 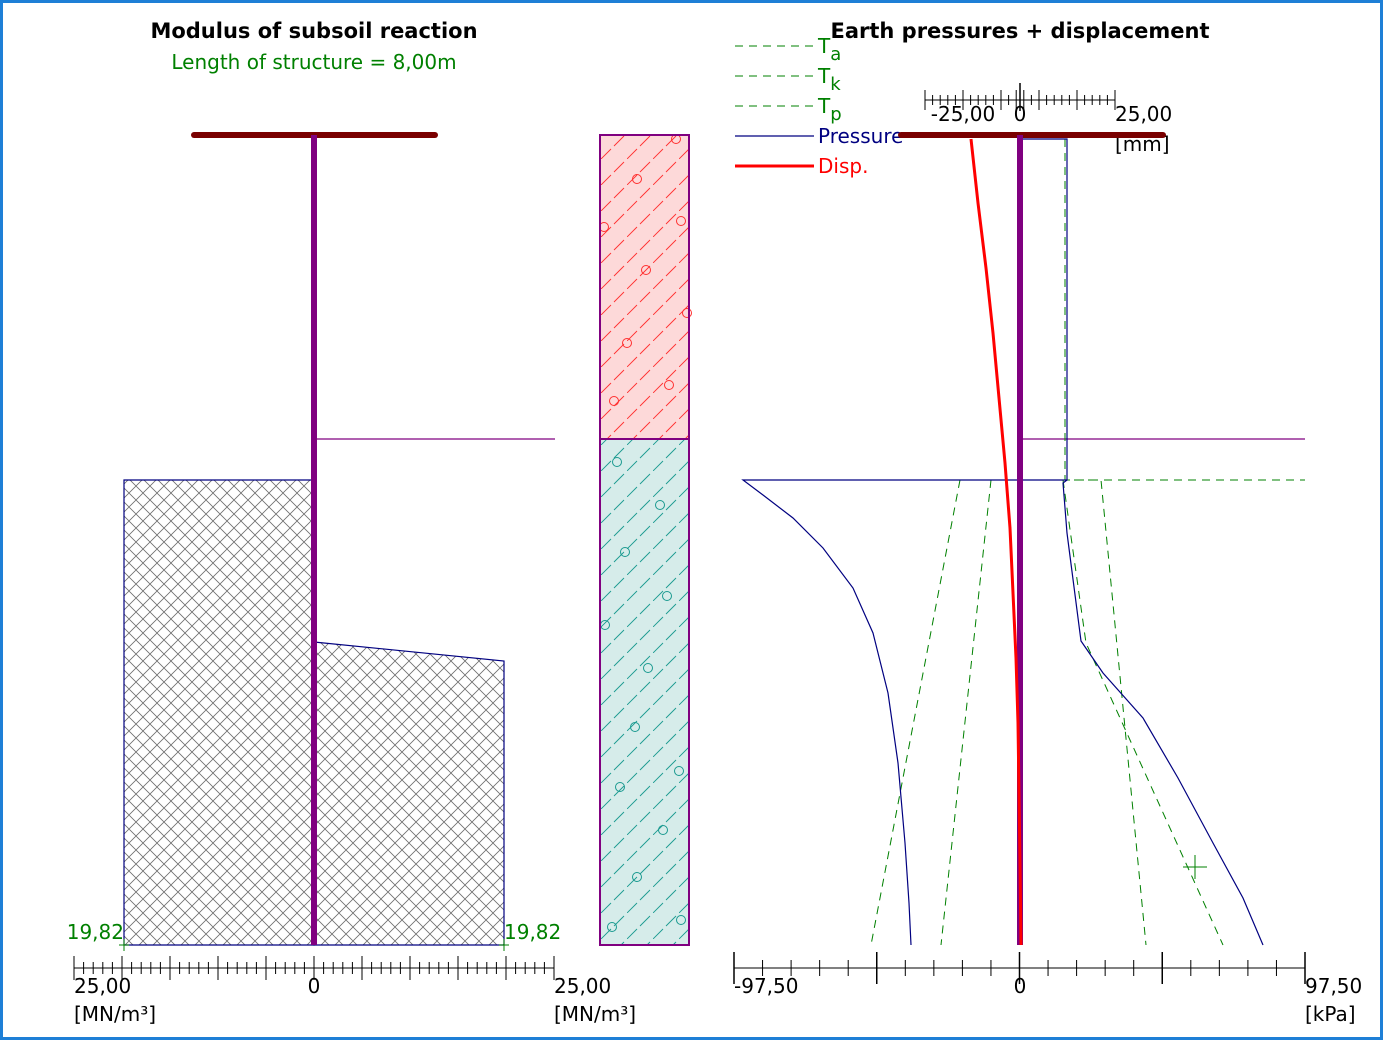 What do you see at coordinates (829, 49) in the screenshot?
I see `legend-ta-label: Ta` at bounding box center [829, 49].